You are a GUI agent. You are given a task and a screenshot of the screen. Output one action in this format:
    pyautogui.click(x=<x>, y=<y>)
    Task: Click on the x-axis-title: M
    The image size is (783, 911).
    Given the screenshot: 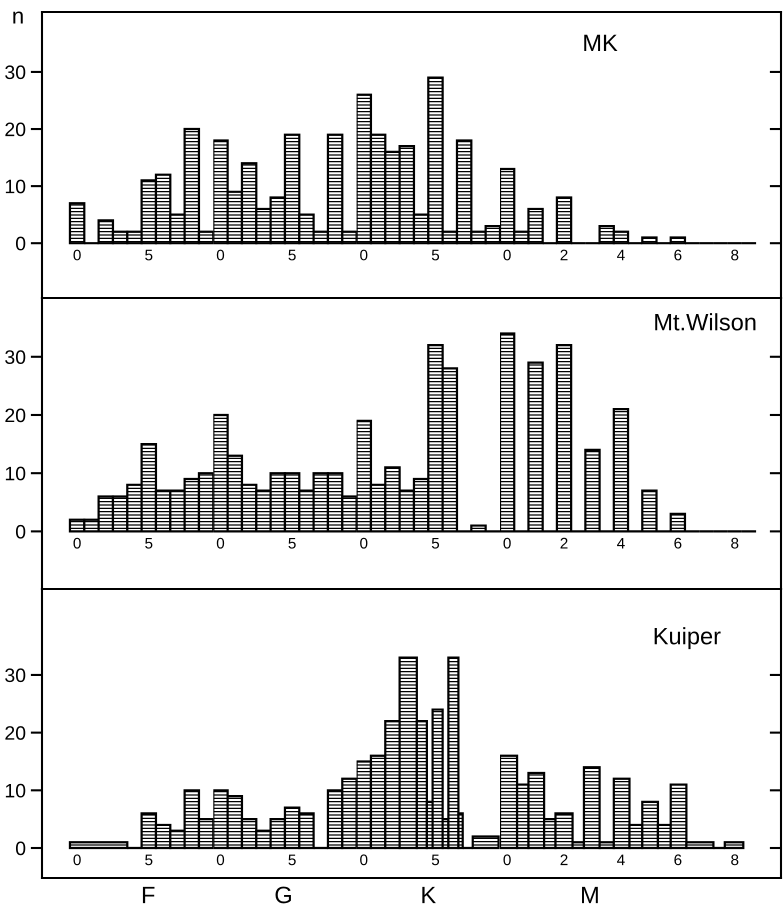 What is the action you would take?
    pyautogui.click(x=590, y=895)
    